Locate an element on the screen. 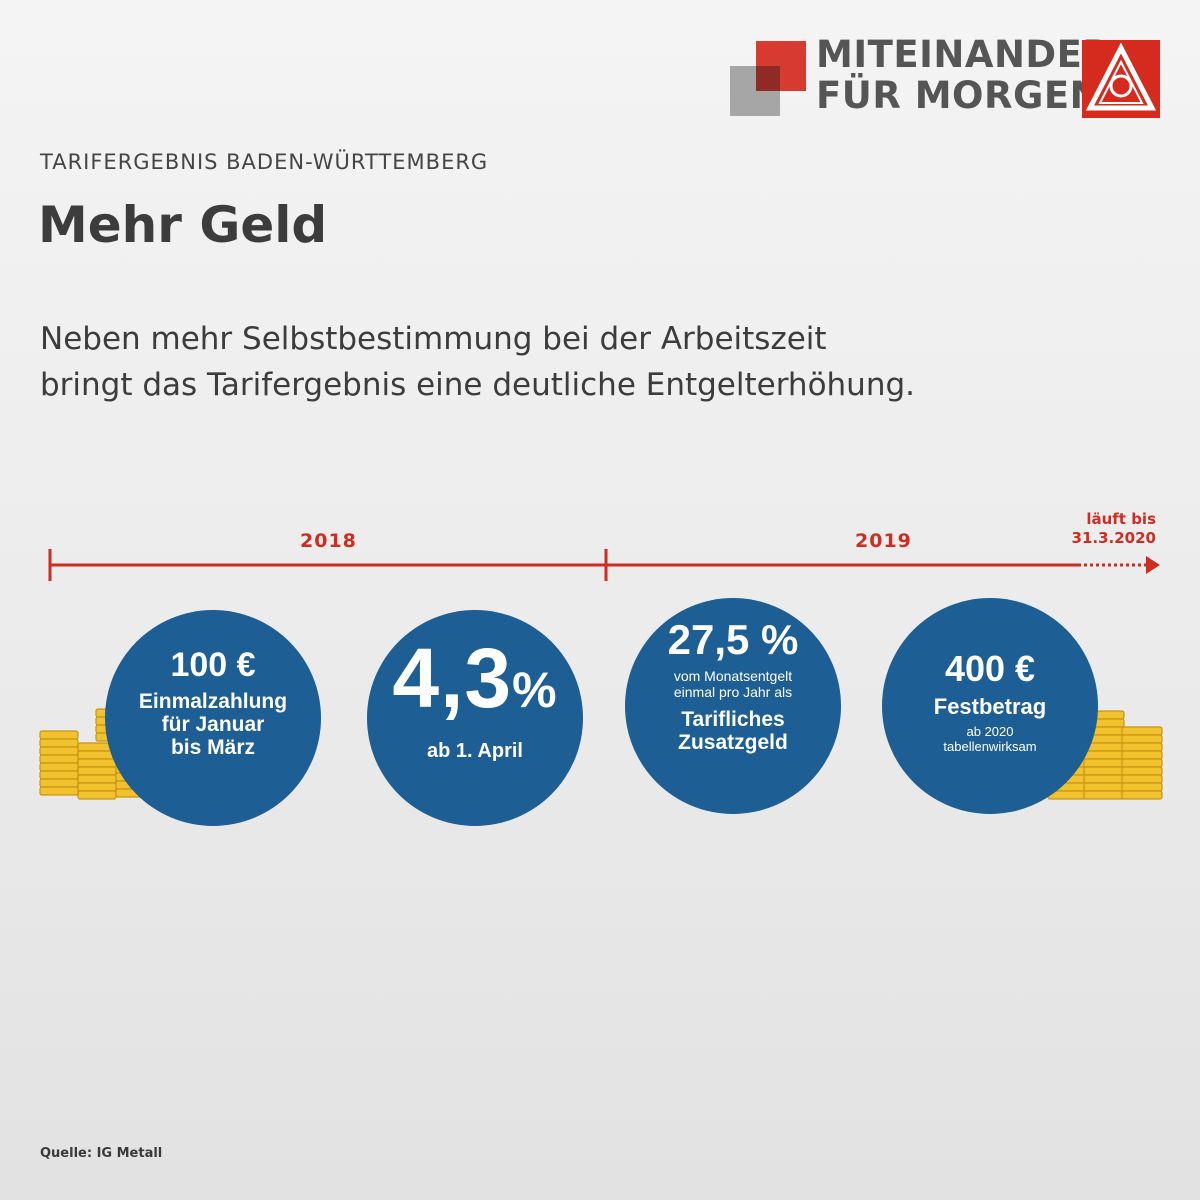  supplementary-label-line-2: Zusatzgeld is located at coordinates (733, 742).